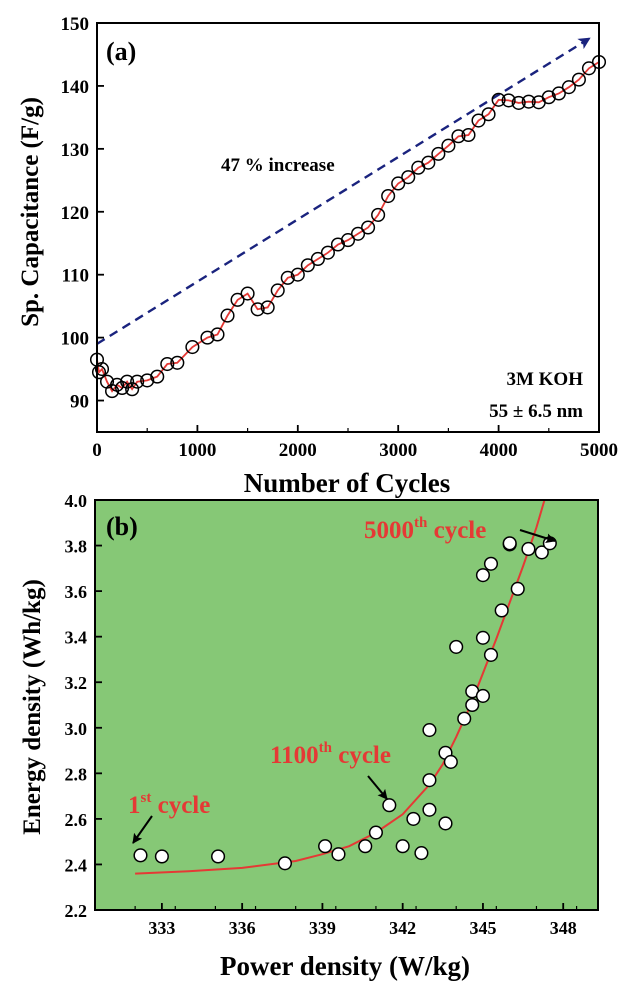  What do you see at coordinates (76, 820) in the screenshot?
I see `panel-b-y-tick-label: 2.6` at bounding box center [76, 820].